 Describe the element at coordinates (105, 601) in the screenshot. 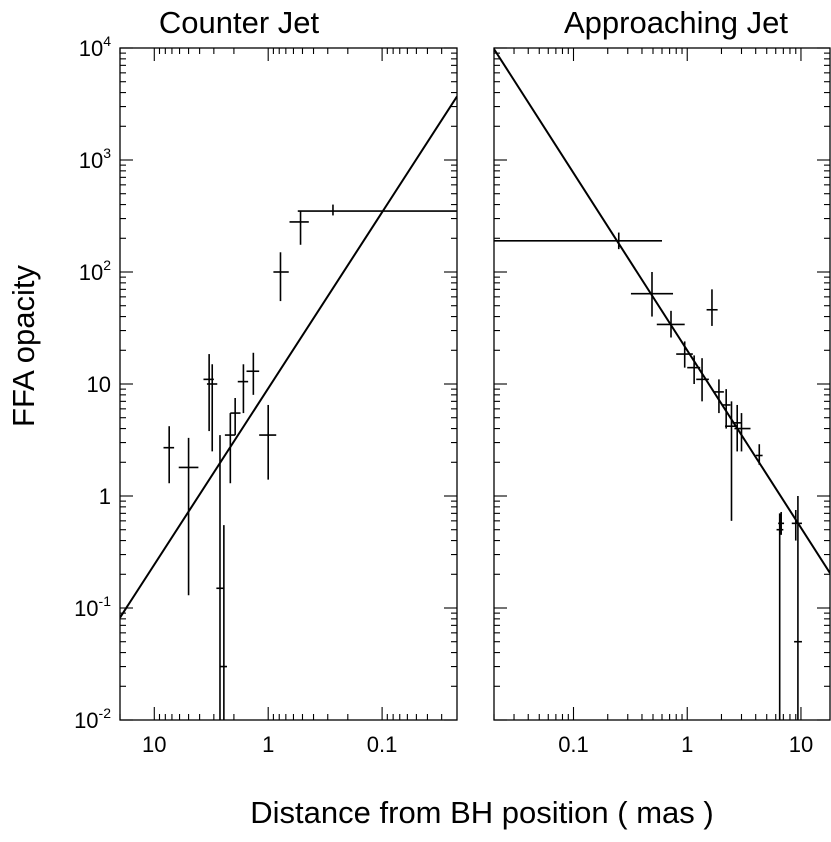

I see `y-tick-exponent: -1` at that location.